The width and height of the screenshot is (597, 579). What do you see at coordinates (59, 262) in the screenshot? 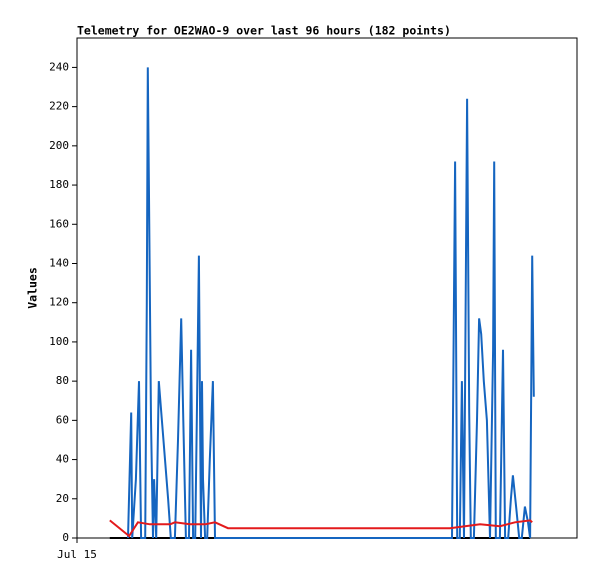
I see `y-tick-label: 140` at bounding box center [59, 262].